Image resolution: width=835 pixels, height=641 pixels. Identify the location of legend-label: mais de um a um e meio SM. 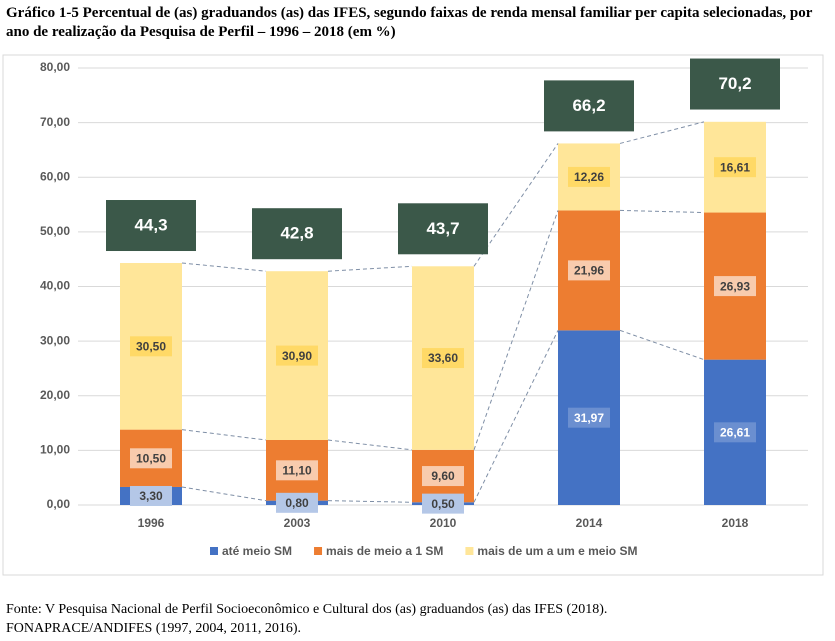
(557, 551).